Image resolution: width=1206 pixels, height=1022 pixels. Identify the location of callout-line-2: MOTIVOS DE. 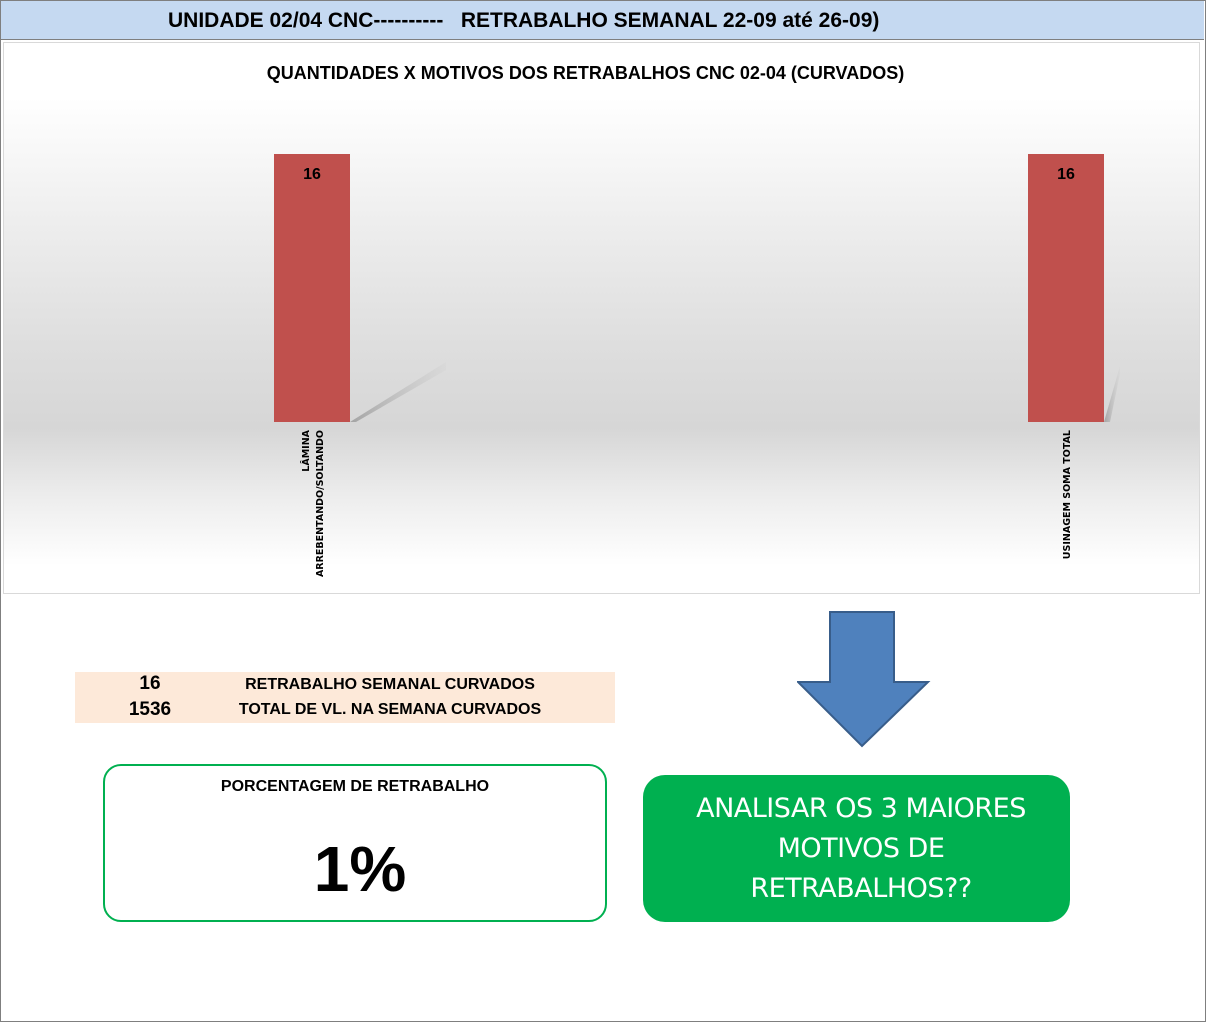
(861, 848).